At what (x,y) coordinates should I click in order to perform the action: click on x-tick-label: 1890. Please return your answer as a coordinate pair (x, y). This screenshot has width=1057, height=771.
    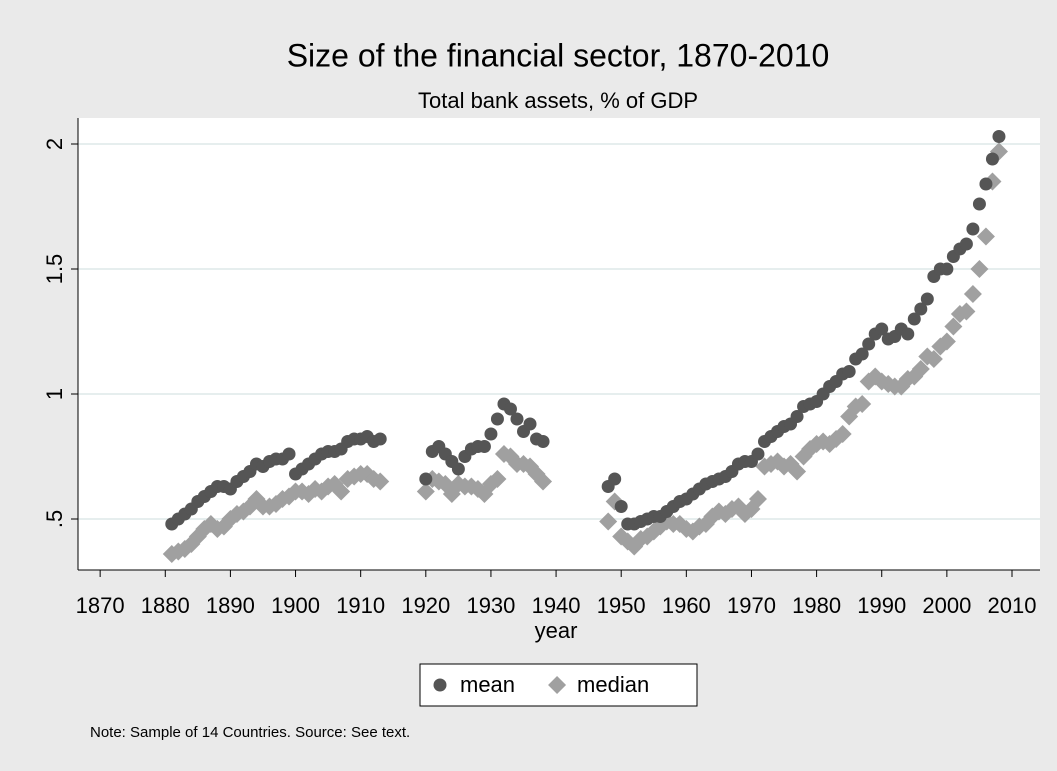
    Looking at the image, I should click on (230, 605).